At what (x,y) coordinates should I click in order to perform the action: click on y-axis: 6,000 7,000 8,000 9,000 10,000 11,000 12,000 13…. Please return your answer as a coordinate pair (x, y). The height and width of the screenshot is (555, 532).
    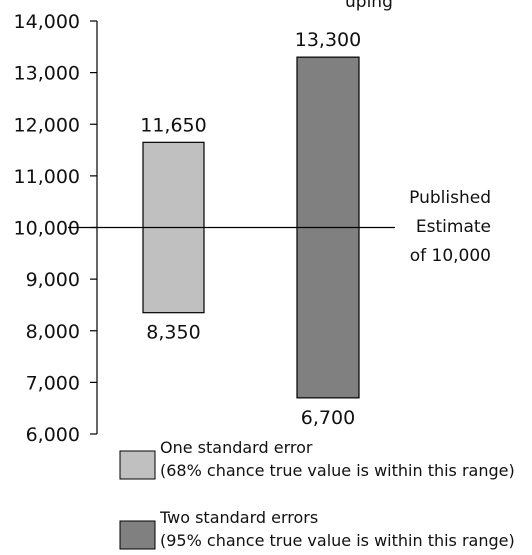
    Looking at the image, I should click on (56, 228).